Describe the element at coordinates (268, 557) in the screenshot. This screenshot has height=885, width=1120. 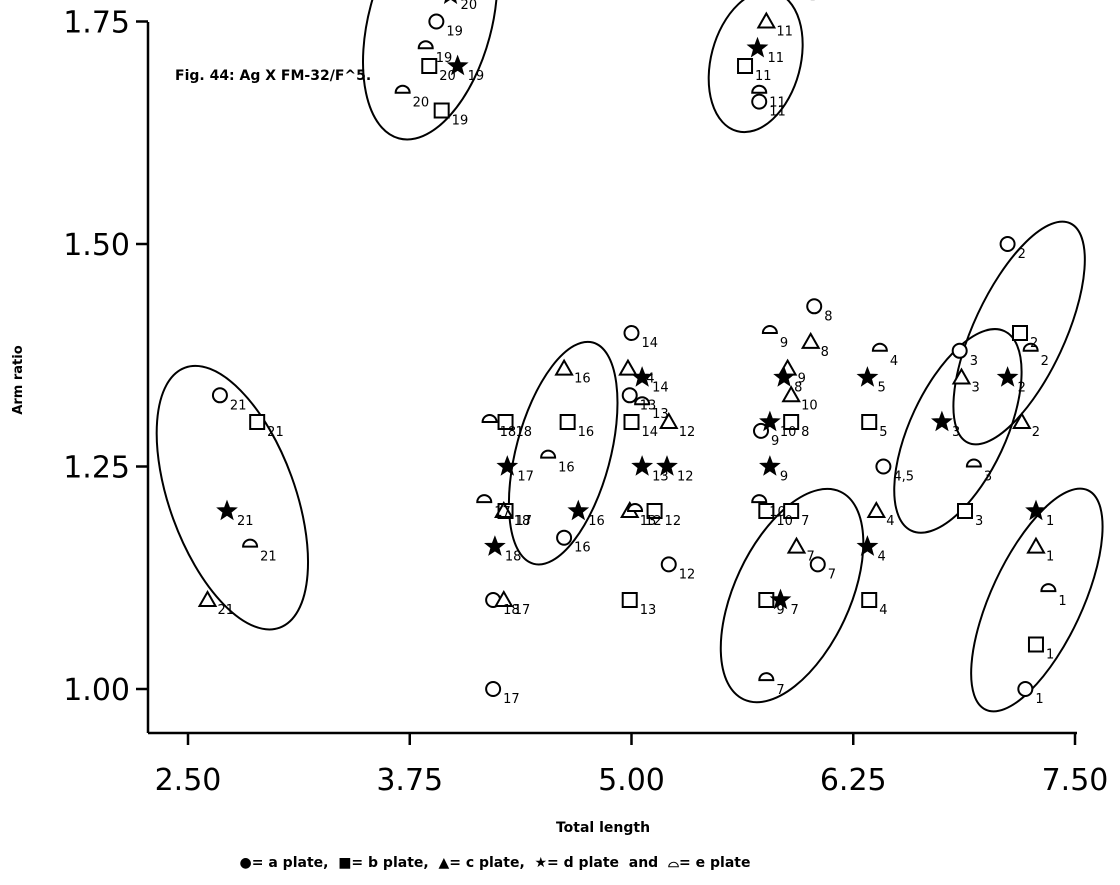
I see `point-label: 21` at that location.